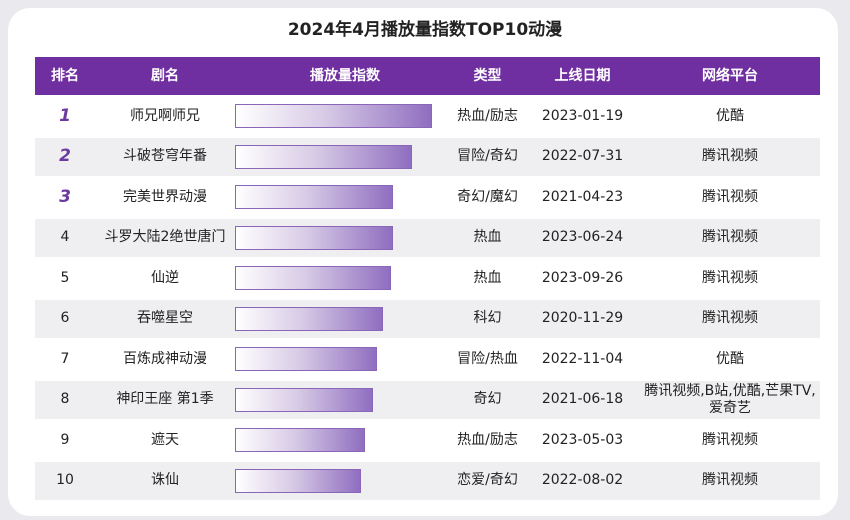 The height and width of the screenshot is (520, 850). What do you see at coordinates (65, 318) in the screenshot?
I see `rank-cell: 6` at bounding box center [65, 318].